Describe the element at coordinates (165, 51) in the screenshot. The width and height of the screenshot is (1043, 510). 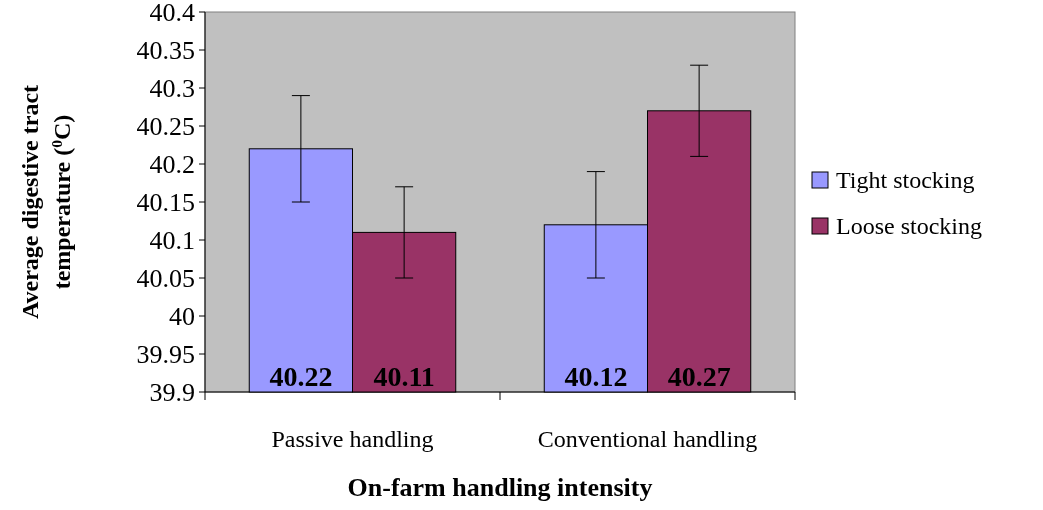
I see `y-tick-label: 40.35` at that location.